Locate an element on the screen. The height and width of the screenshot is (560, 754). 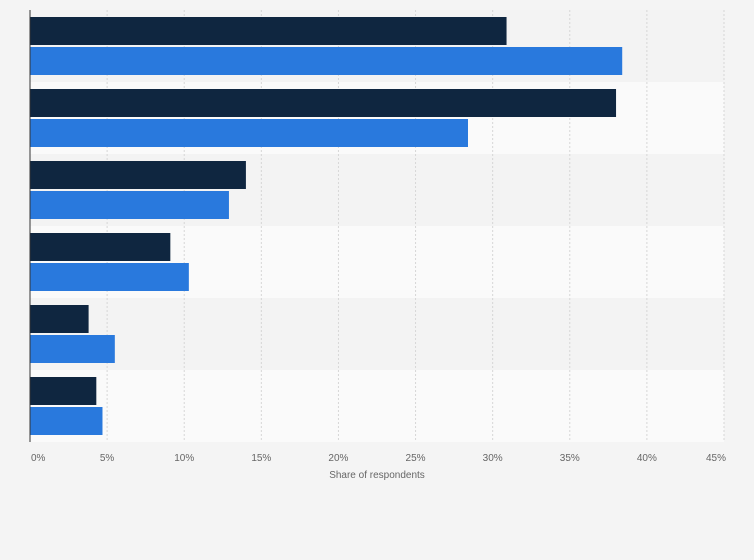
x-tick-label: 10% is located at coordinates (184, 458).